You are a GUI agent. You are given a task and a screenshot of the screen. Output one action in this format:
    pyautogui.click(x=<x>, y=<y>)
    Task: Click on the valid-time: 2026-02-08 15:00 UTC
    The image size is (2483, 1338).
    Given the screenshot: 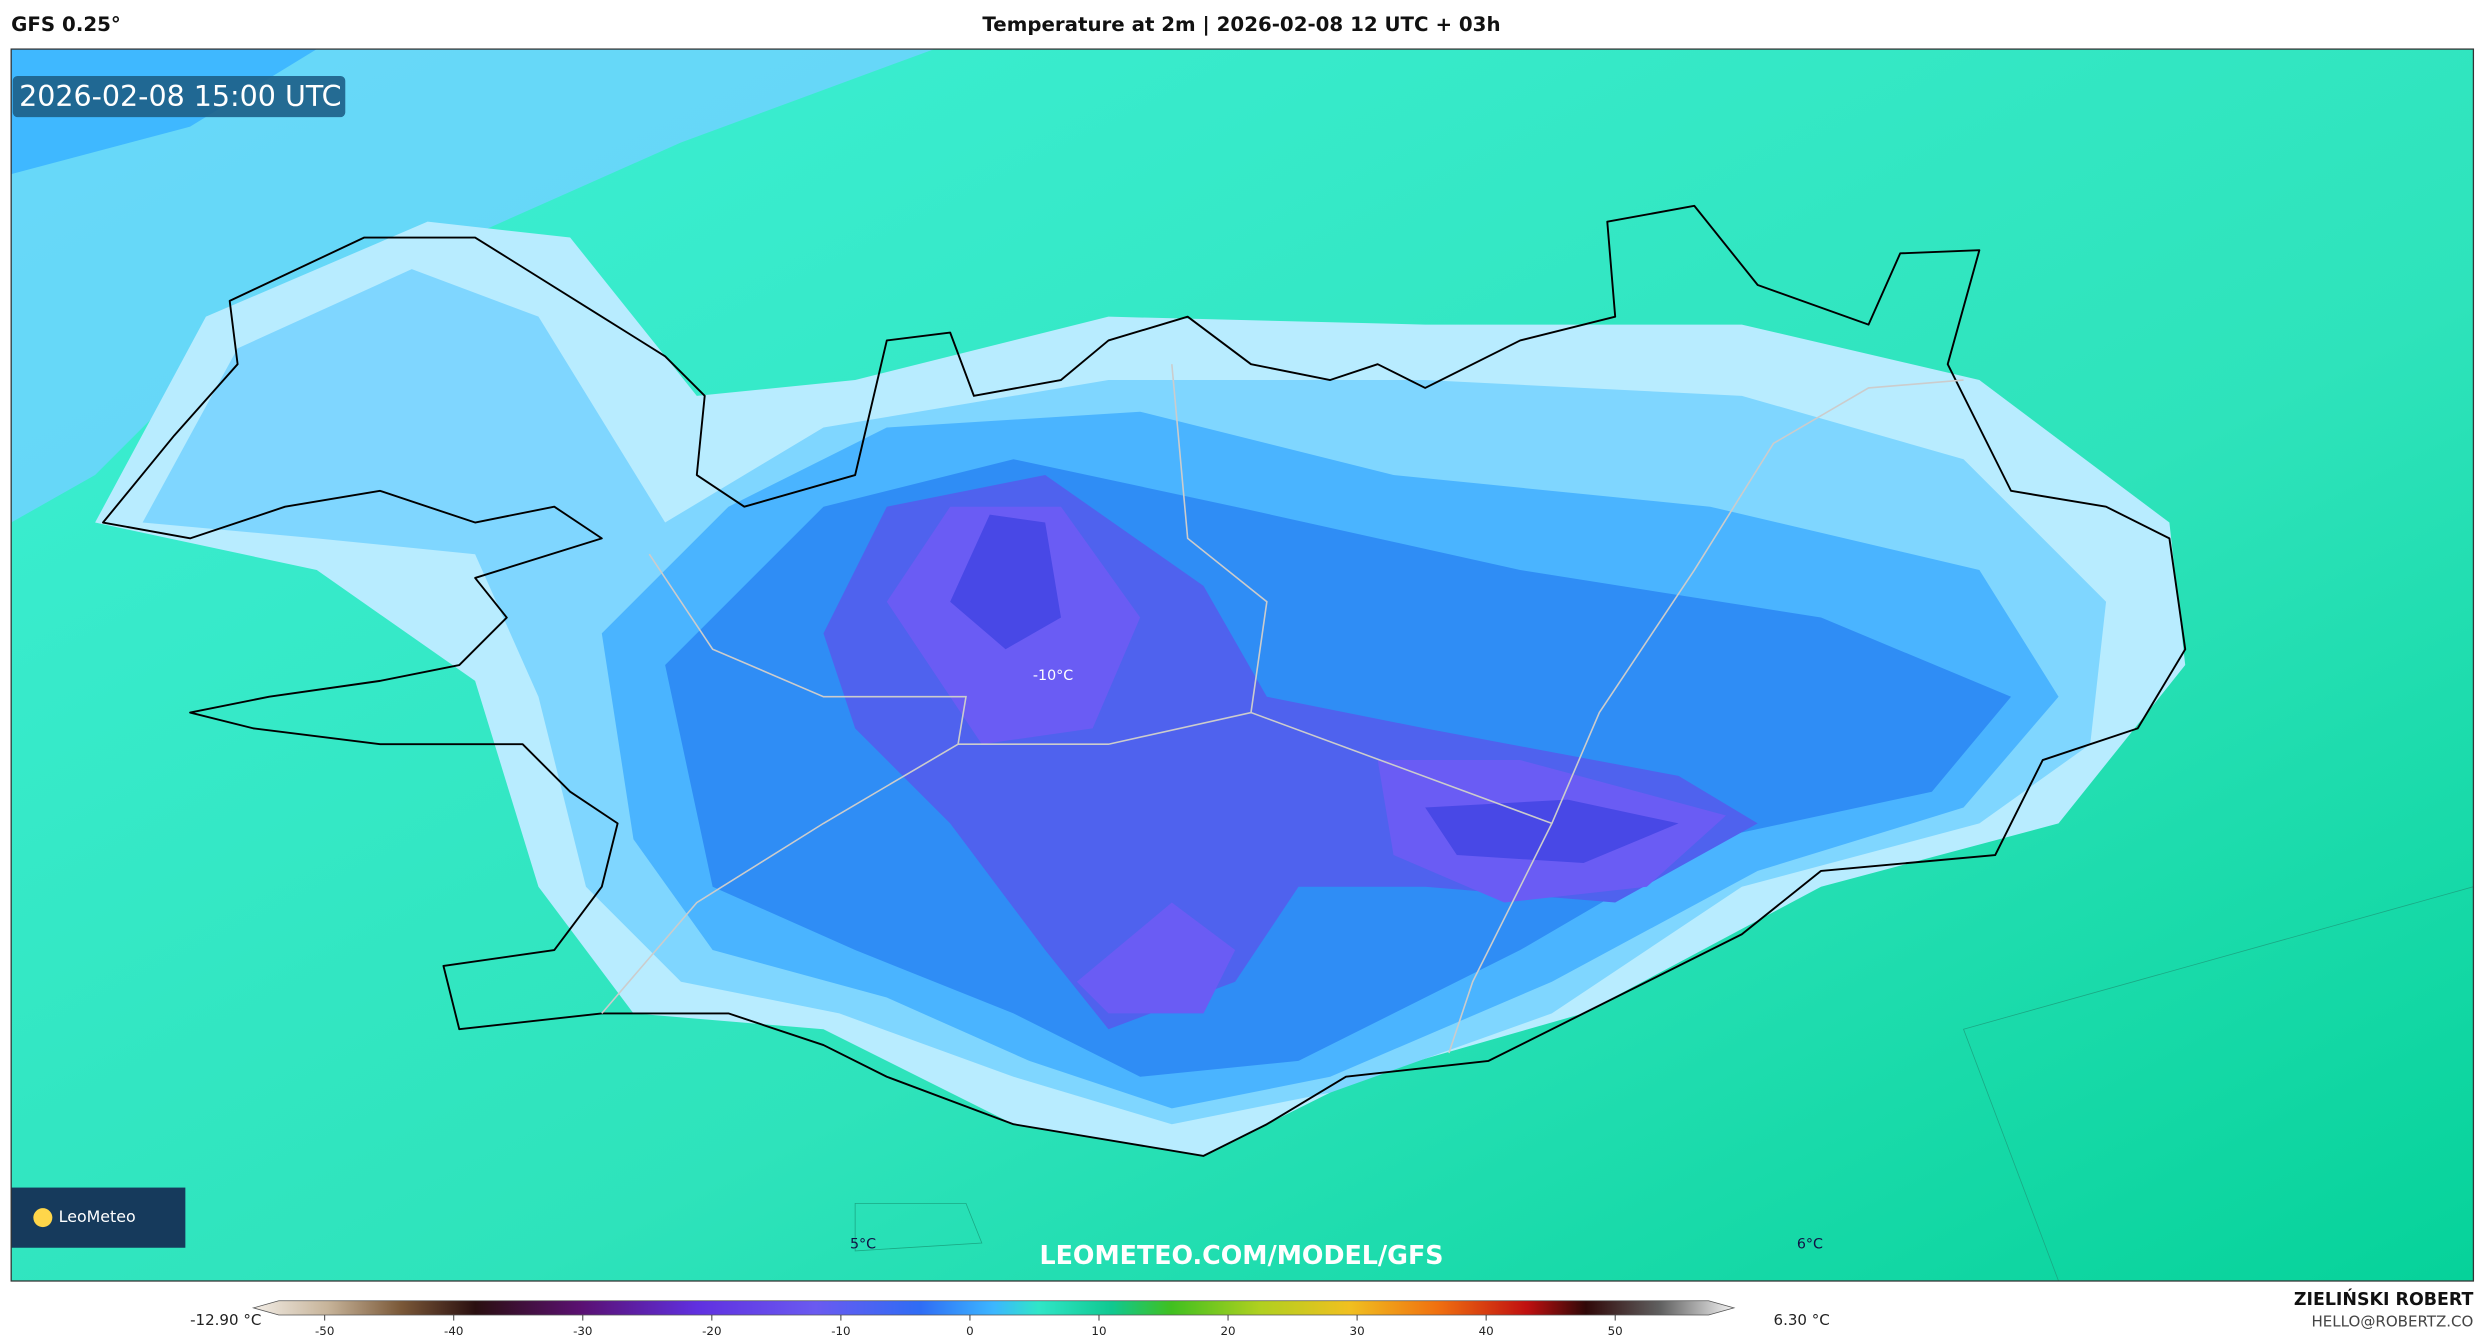 What is the action you would take?
    pyautogui.click(x=180, y=96)
    